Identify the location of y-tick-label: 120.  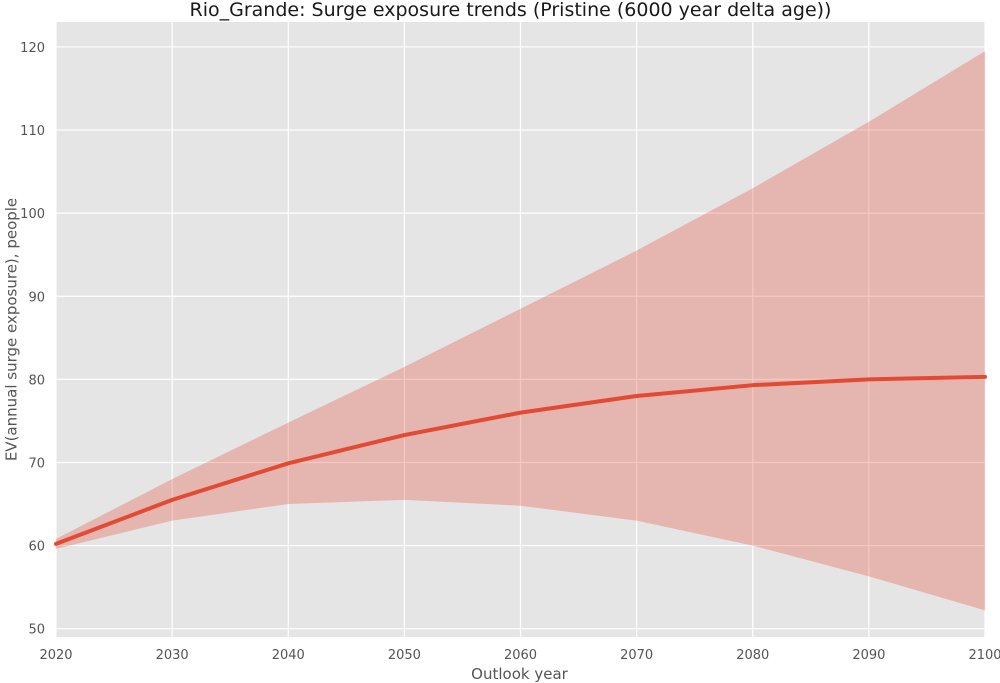
(32, 48).